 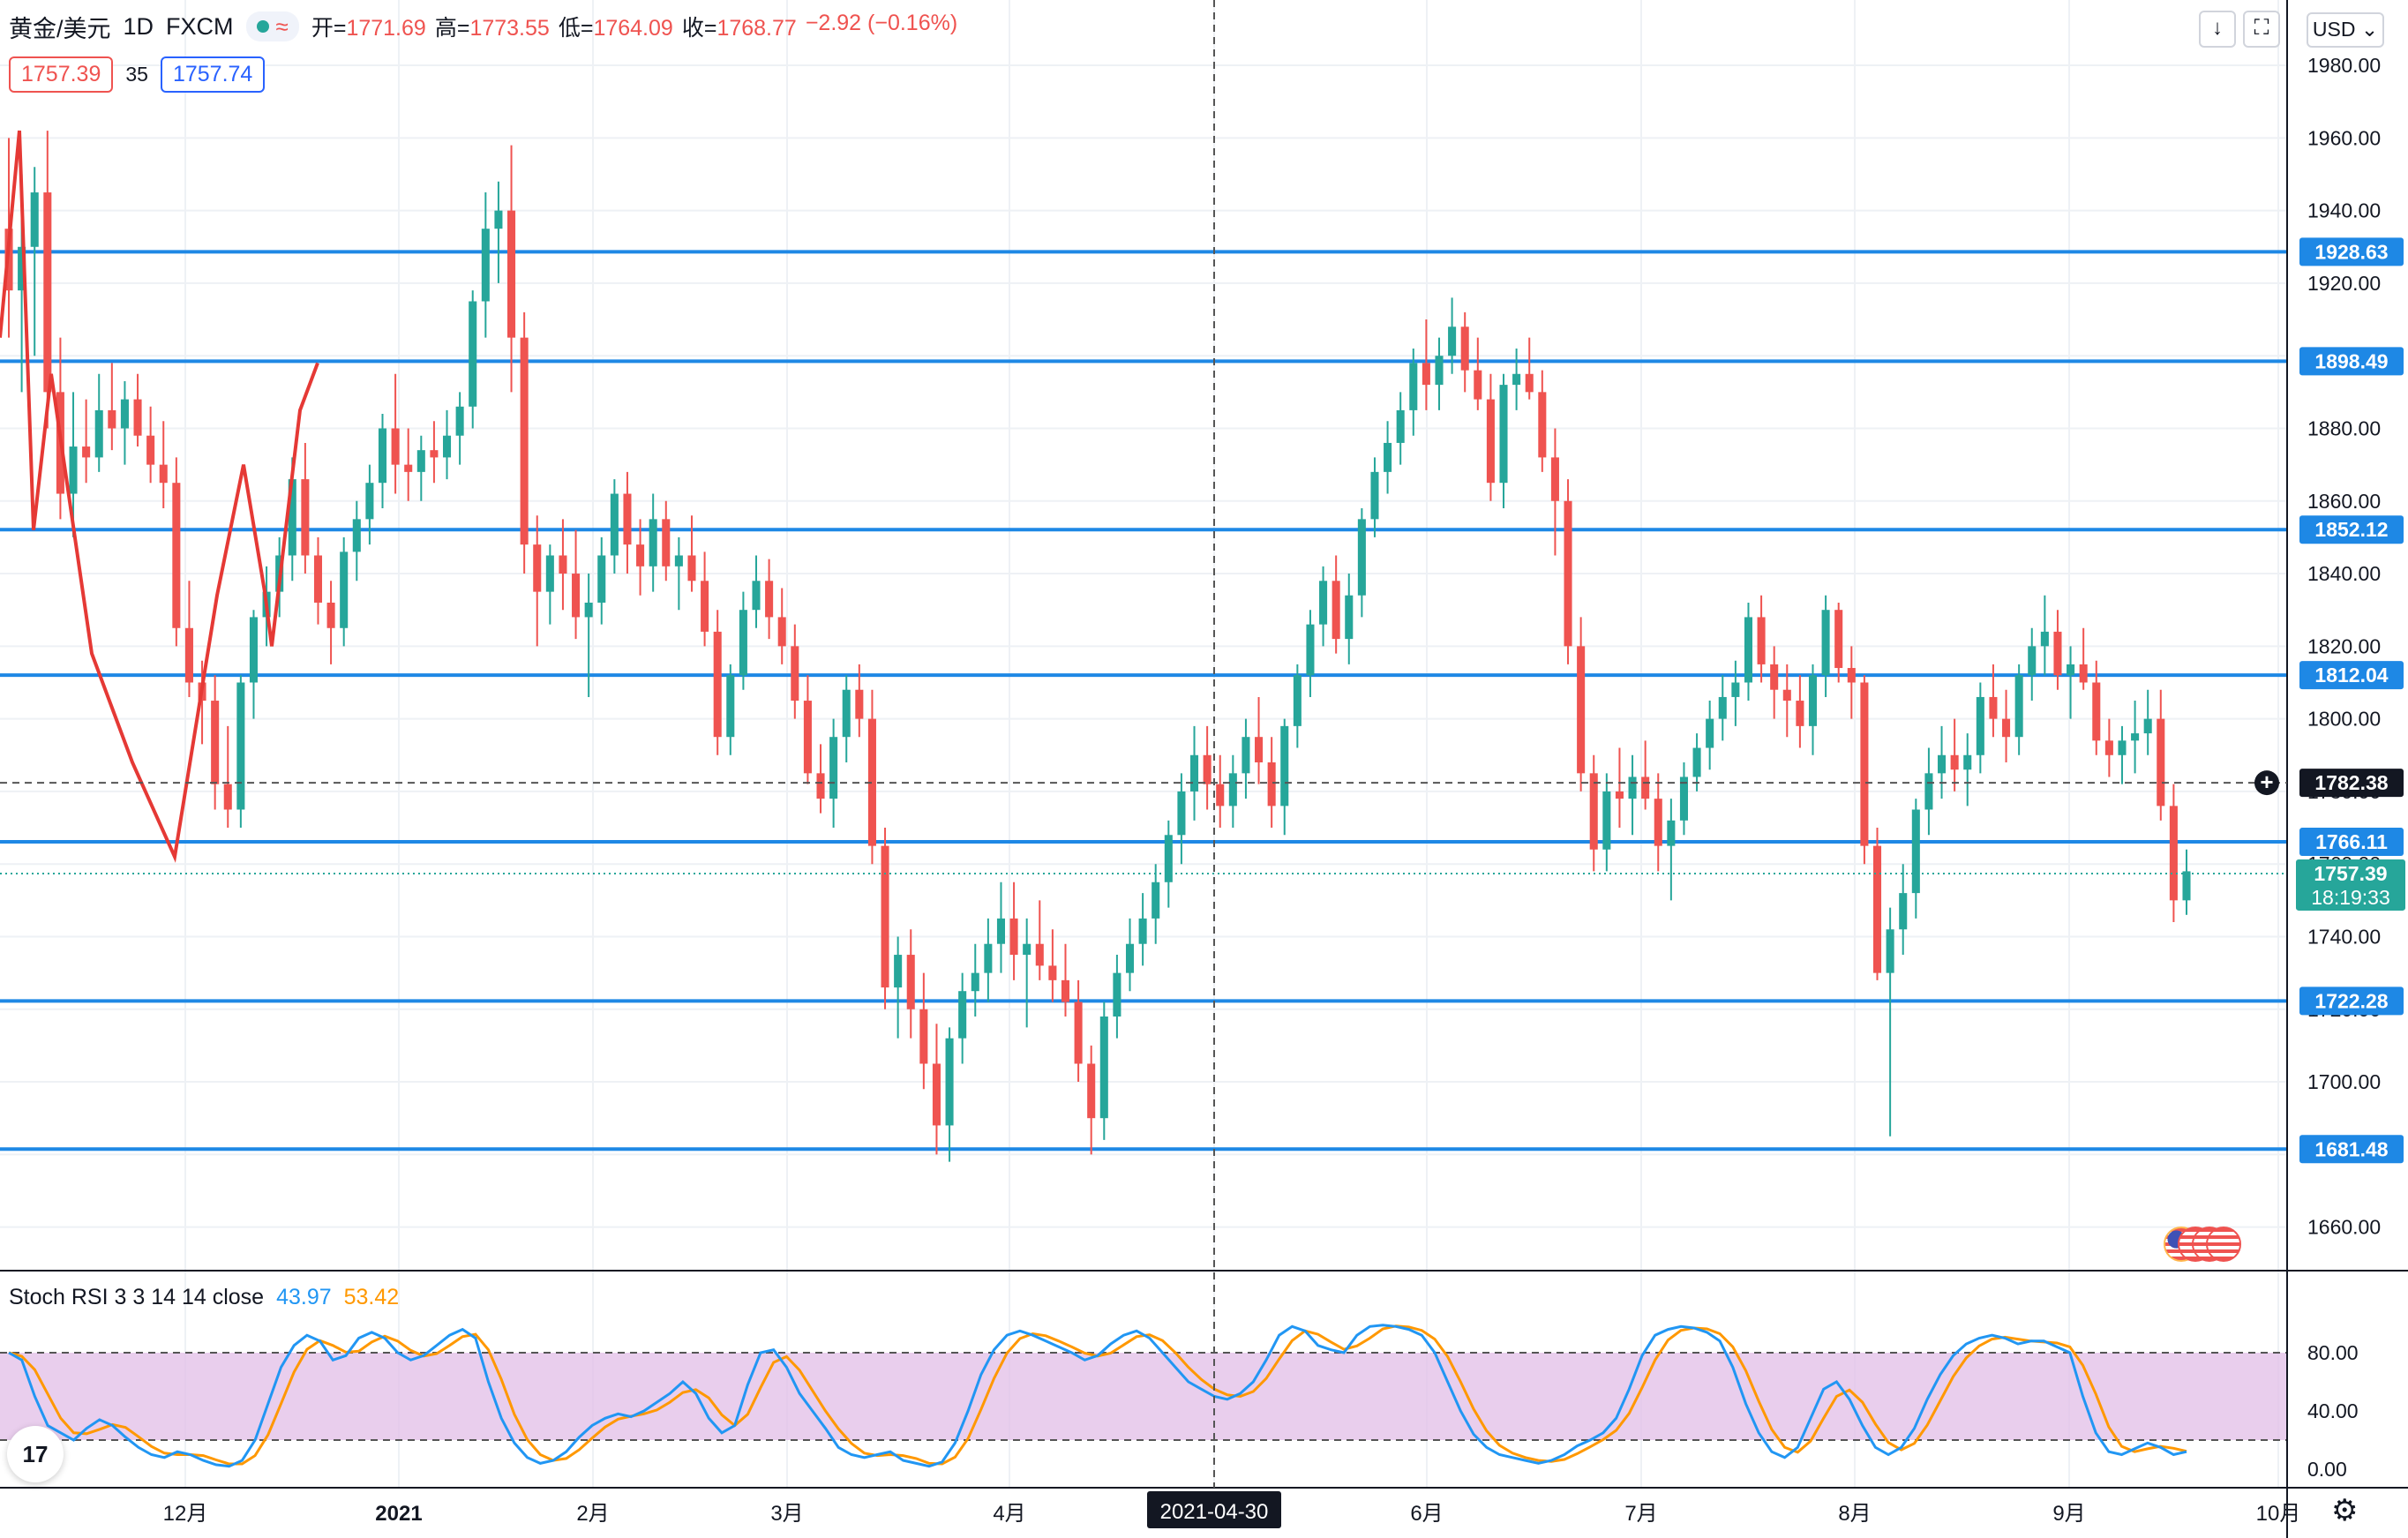 I want to click on zigzag-drawing, so click(x=159, y=496).